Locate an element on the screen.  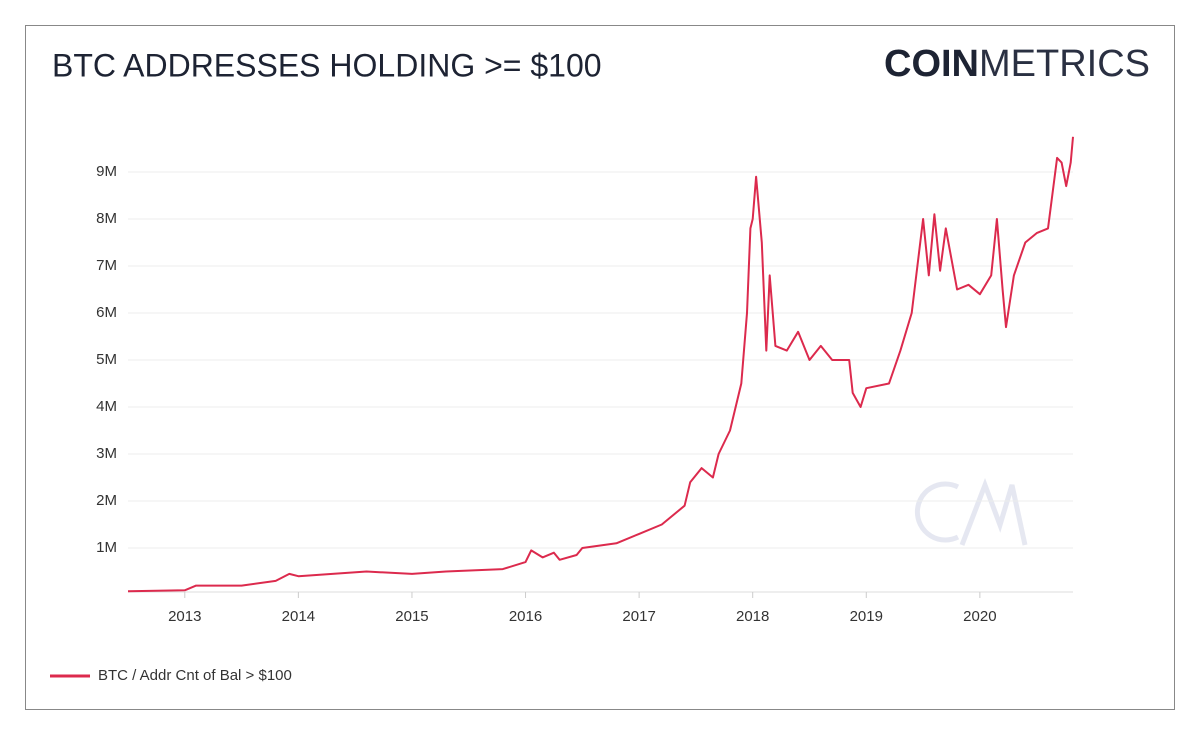
legend-label: BTC / Addr Cnt of Bal > $100 is located at coordinates (195, 675).